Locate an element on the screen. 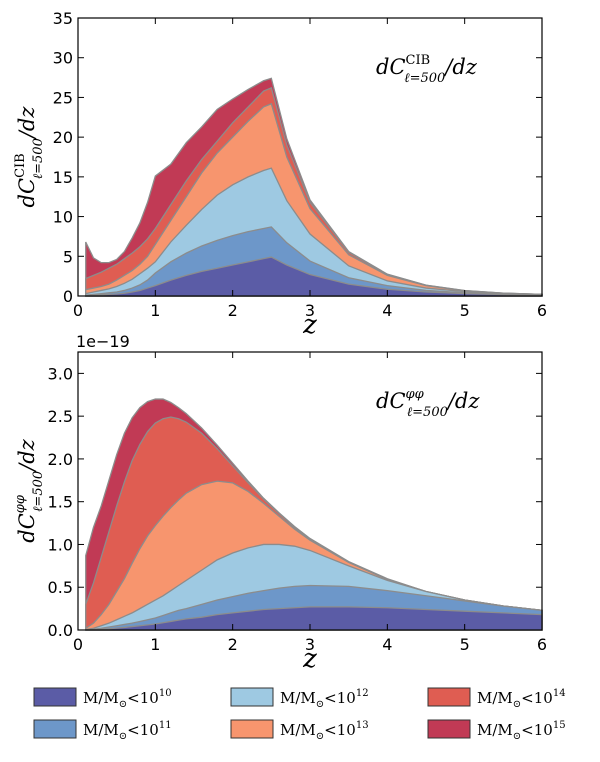  legend-item-m12: M/M⊙<1012 is located at coordinates (299, 698).